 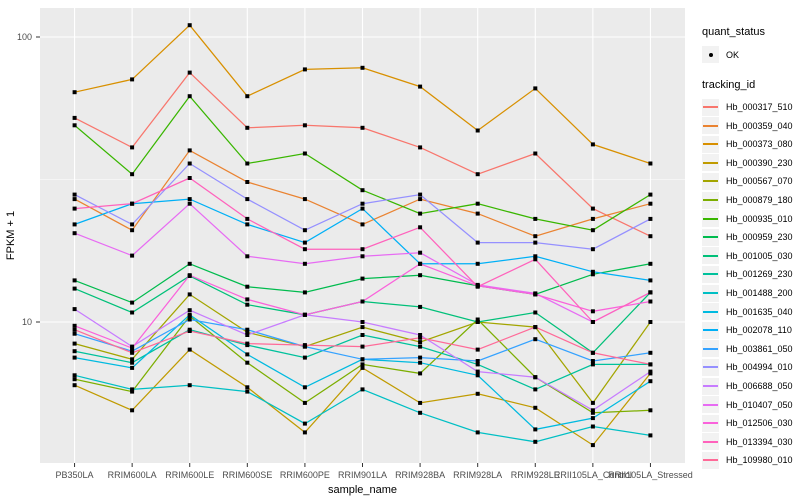 What do you see at coordinates (759, 460) in the screenshot?
I see `legend-item-label: Hb_109980_010` at bounding box center [759, 460].